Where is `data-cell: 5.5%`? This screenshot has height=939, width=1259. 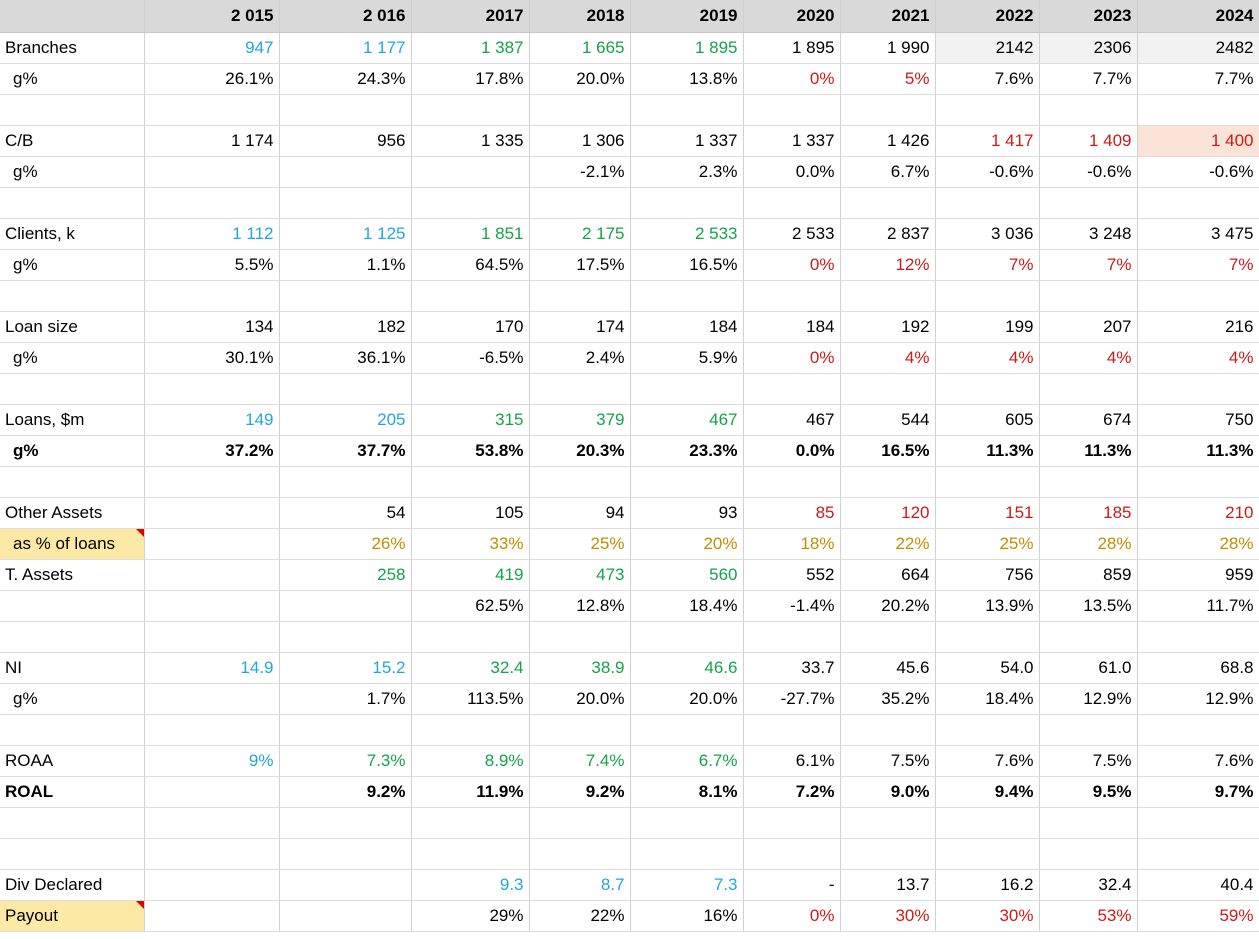
data-cell: 5.5% is located at coordinates (212, 265).